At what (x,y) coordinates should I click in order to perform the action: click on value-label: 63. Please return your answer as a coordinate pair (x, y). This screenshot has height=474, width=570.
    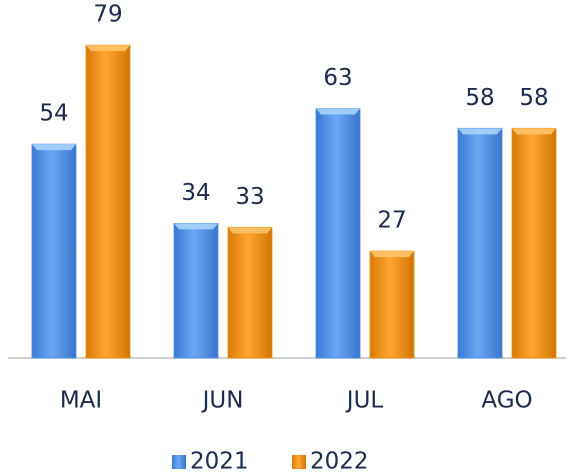
    Looking at the image, I should click on (337, 78).